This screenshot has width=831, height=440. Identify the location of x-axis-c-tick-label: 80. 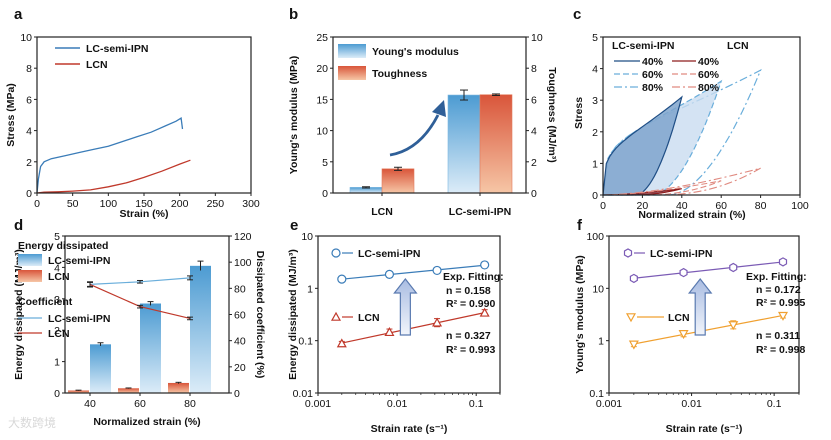
(761, 206).